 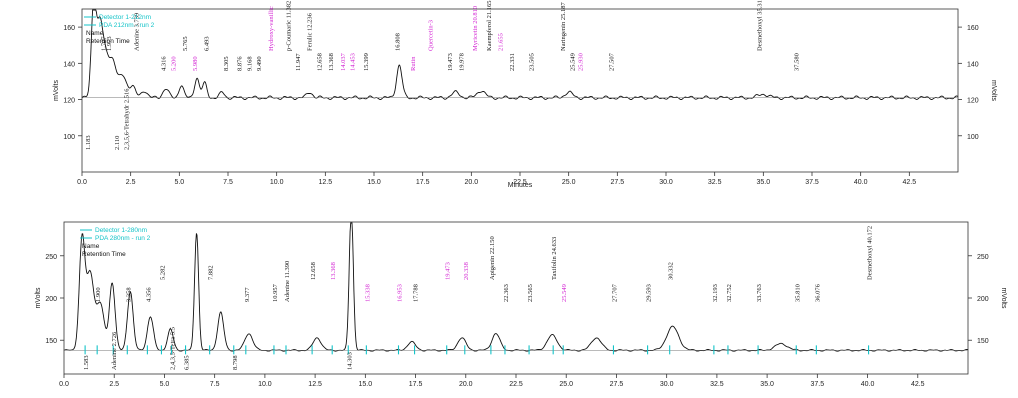 What do you see at coordinates (103, 43) in the screenshot?
I see `top-peak-label: 1.707` at bounding box center [103, 43].